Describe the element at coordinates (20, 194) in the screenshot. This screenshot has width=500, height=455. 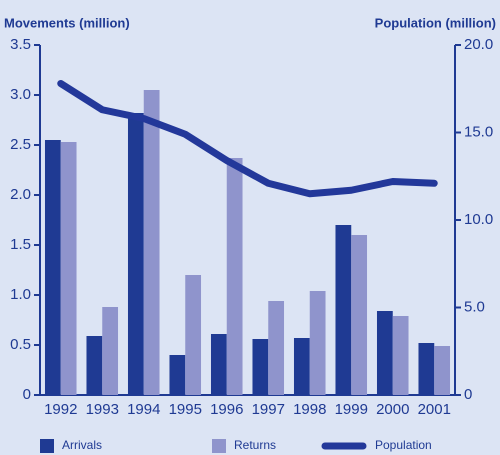
I see `yticks-tick-label: 2.0` at that location.